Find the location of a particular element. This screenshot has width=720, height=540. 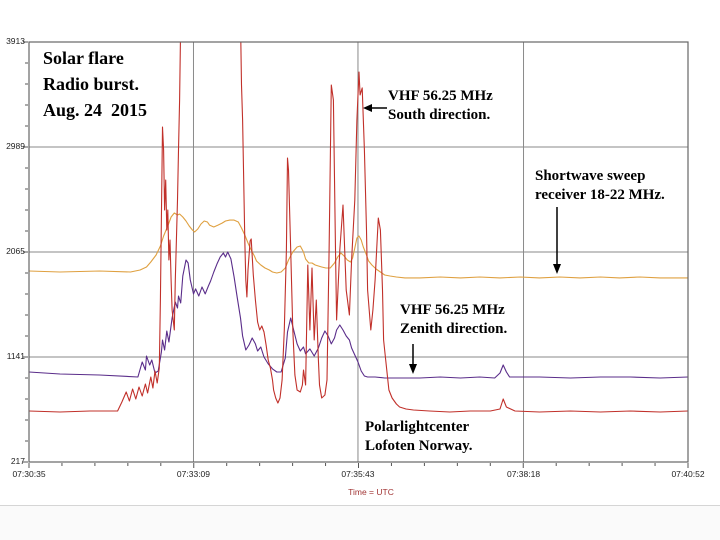

x-tick-label: 07:40:52 is located at coordinates (688, 474).